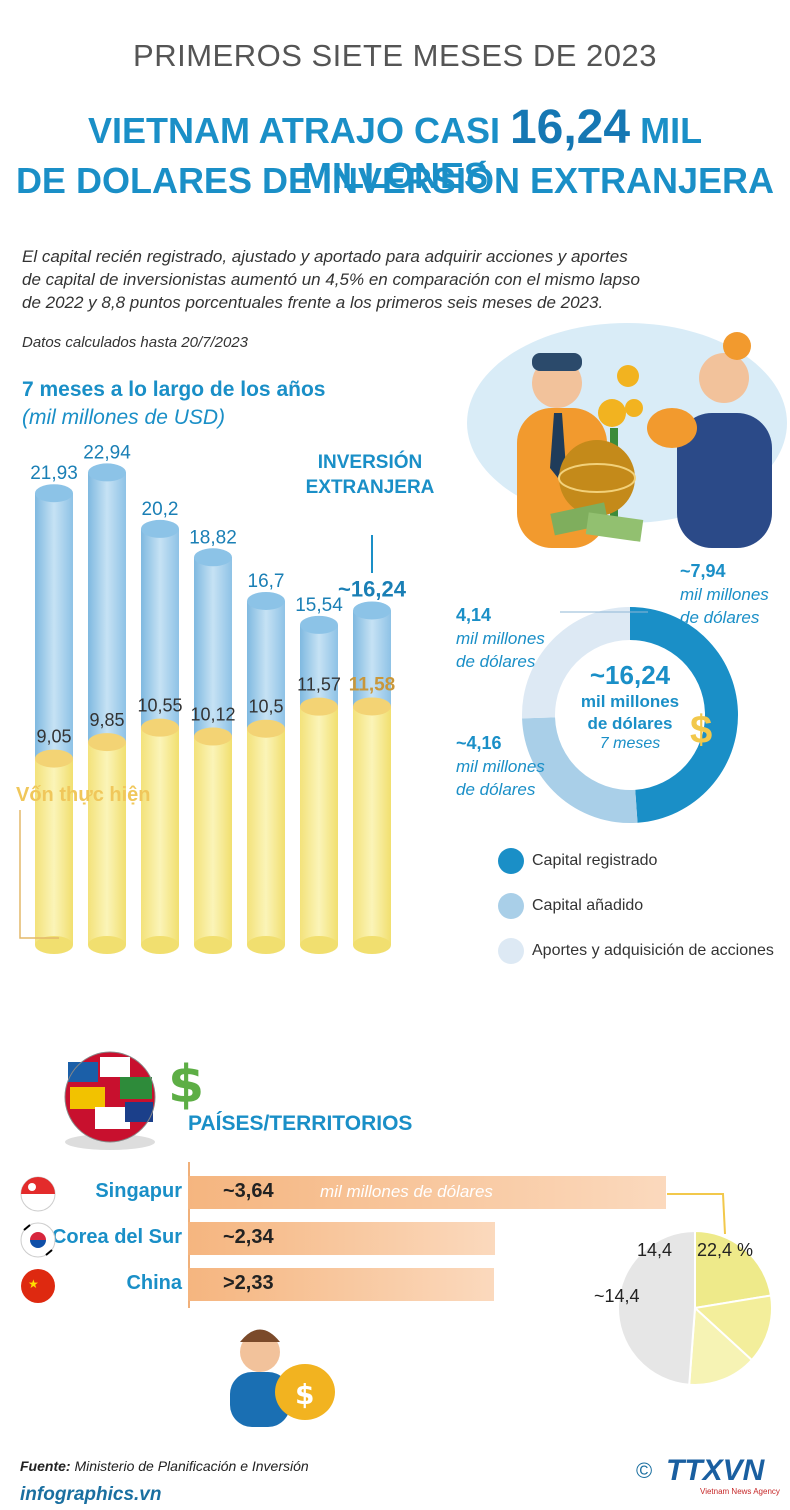 The width and height of the screenshot is (790, 1510). Describe the element at coordinates (135, 342) in the screenshot. I see `data-date-note: Datos calculados hasta 20/7/2023` at that location.